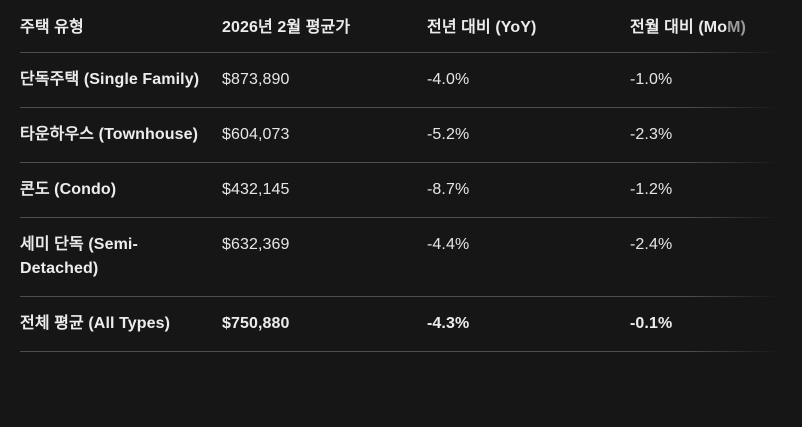  I want to click on cell-yoy: -5.2%, so click(448, 134).